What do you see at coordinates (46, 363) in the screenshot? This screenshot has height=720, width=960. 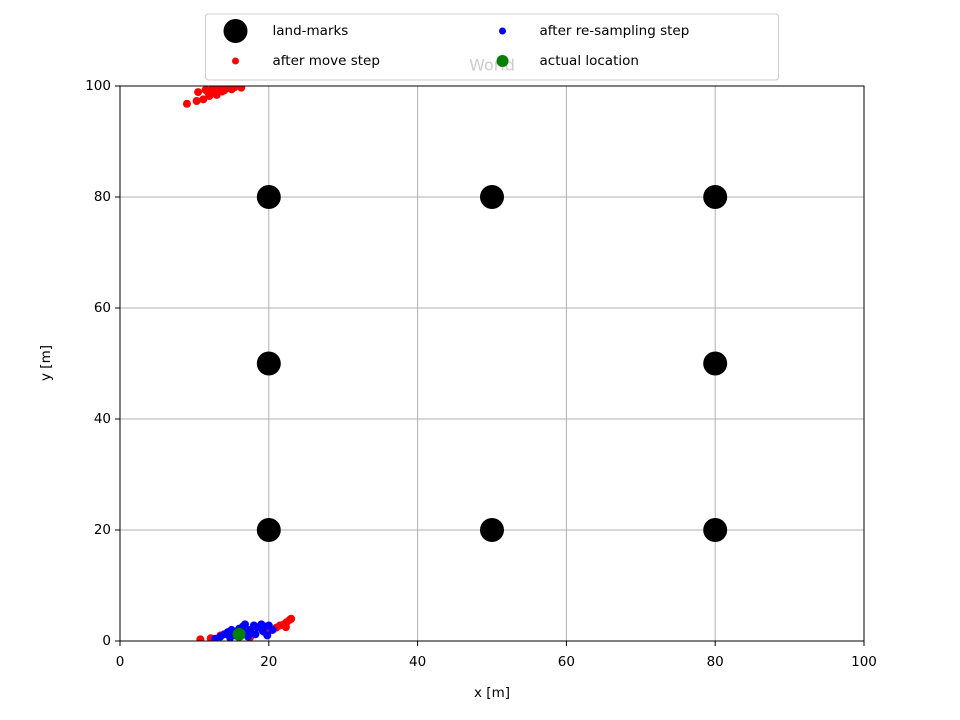 I see `y-axis-label: y [m]` at bounding box center [46, 363].